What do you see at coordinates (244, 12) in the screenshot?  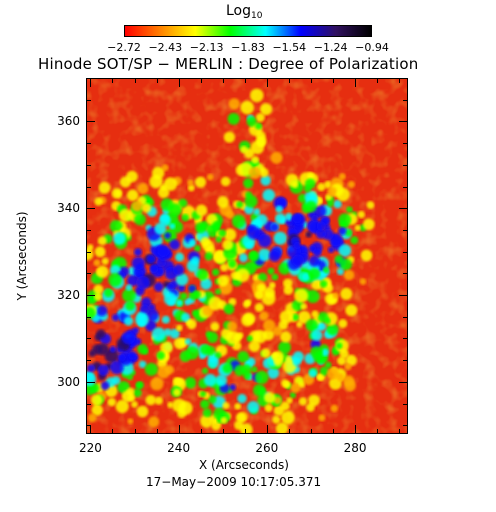 I see `colorbar-title: Log10` at bounding box center [244, 12].